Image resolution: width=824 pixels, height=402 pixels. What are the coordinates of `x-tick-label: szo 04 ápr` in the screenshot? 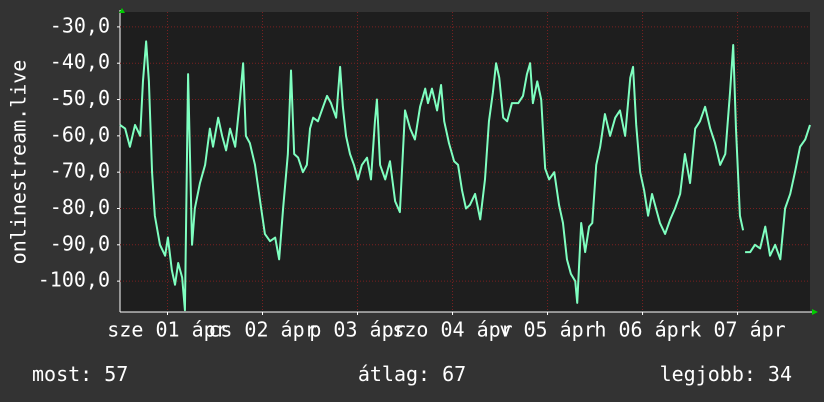 It's located at (452, 330).